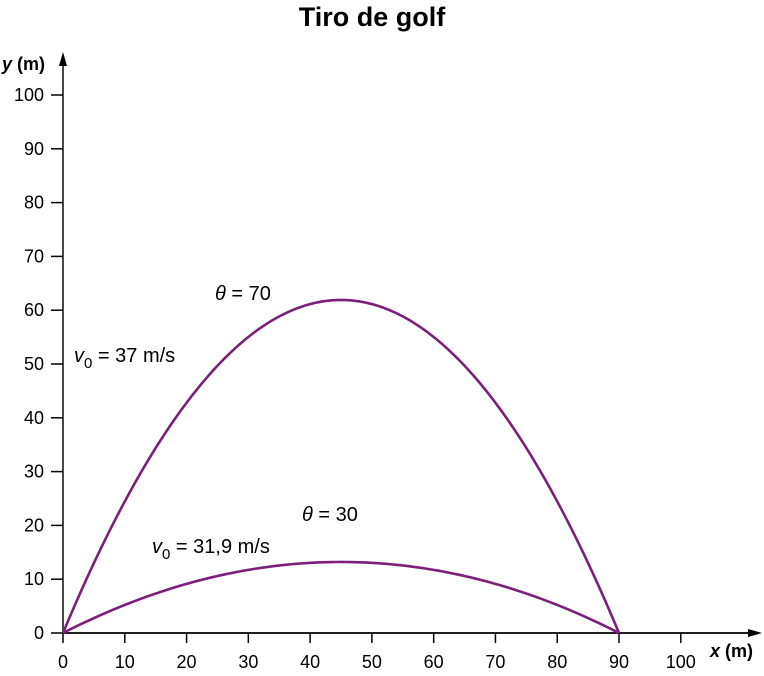  Describe the element at coordinates (34, 149) in the screenshot. I see `y-tick-label: 90` at that location.